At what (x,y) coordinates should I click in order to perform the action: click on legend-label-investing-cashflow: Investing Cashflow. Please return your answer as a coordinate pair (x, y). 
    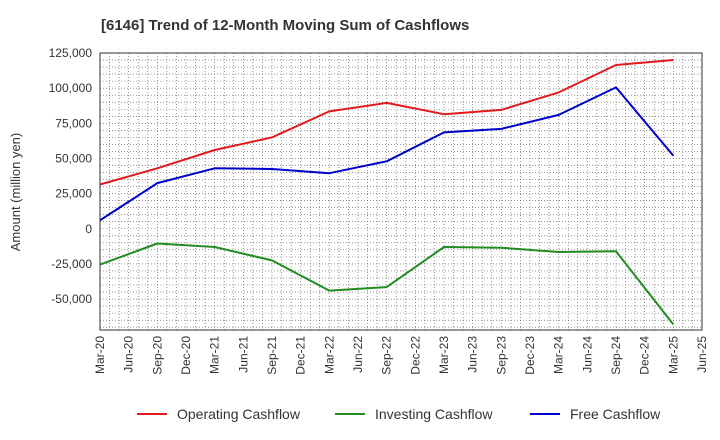
    Looking at the image, I should click on (434, 414).